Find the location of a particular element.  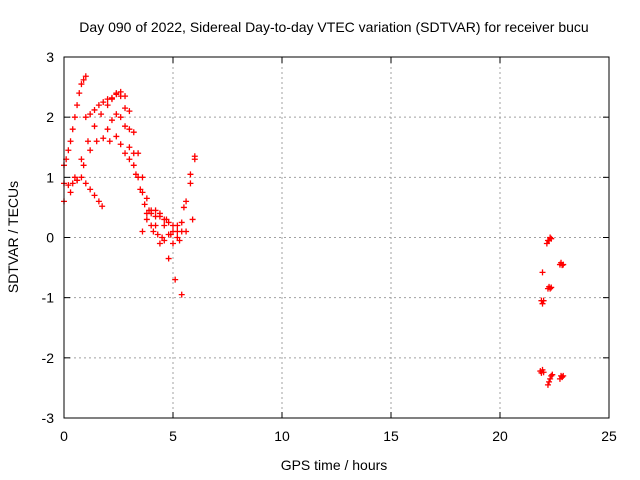

y-axis-tick-labels: -3 -2 -1 0 1 2 3 is located at coordinates (48, 237).